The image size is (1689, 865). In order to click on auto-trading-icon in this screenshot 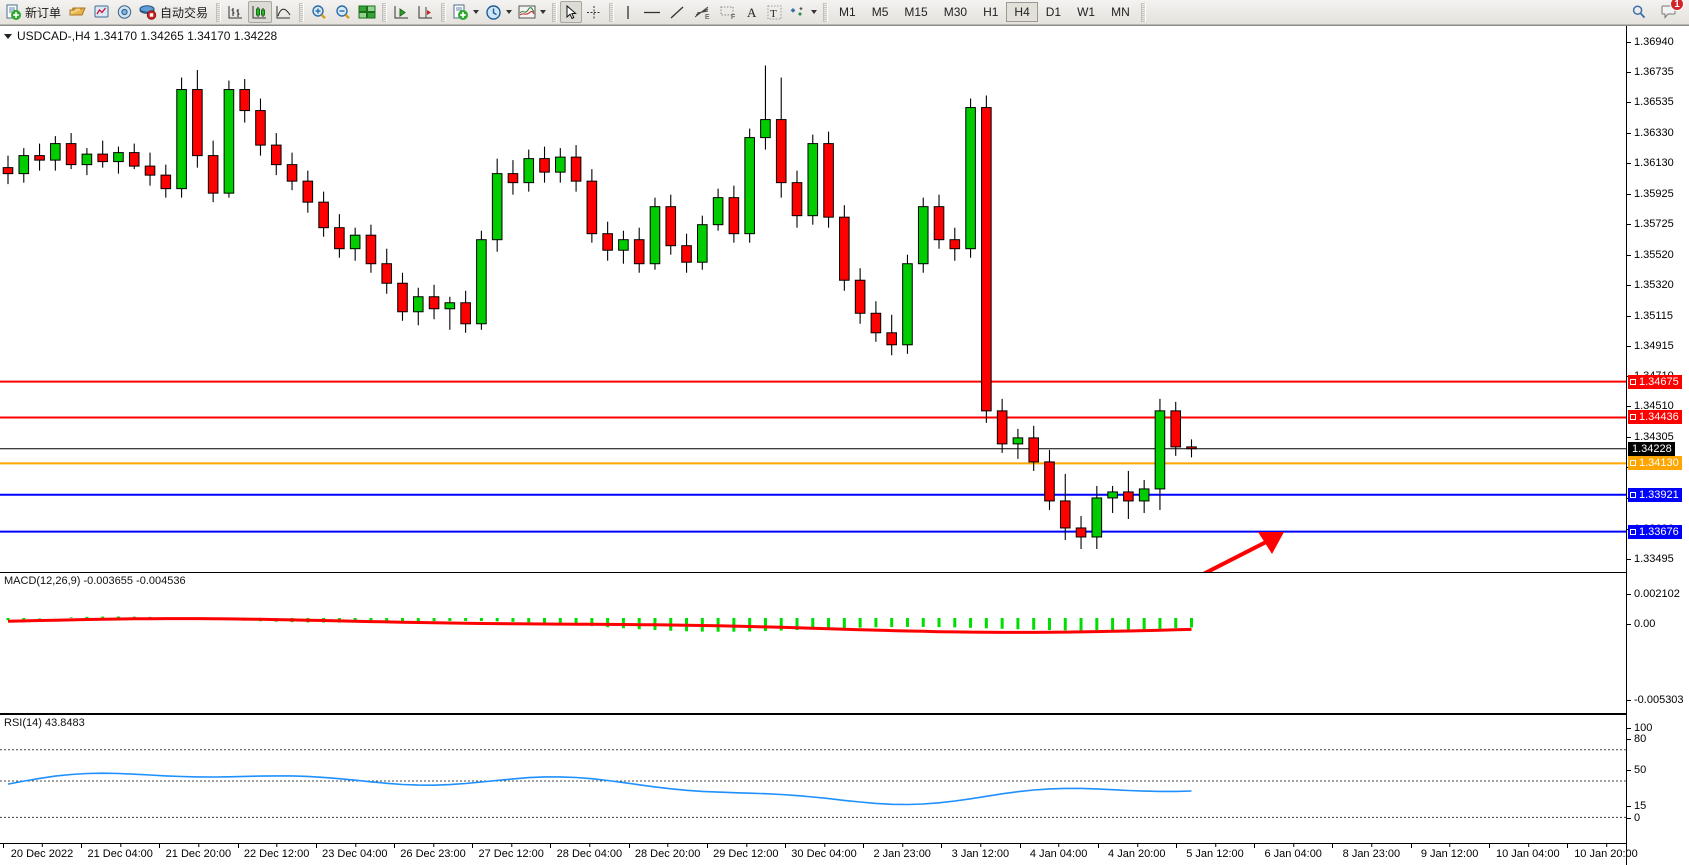, I will do `click(148, 12)`.